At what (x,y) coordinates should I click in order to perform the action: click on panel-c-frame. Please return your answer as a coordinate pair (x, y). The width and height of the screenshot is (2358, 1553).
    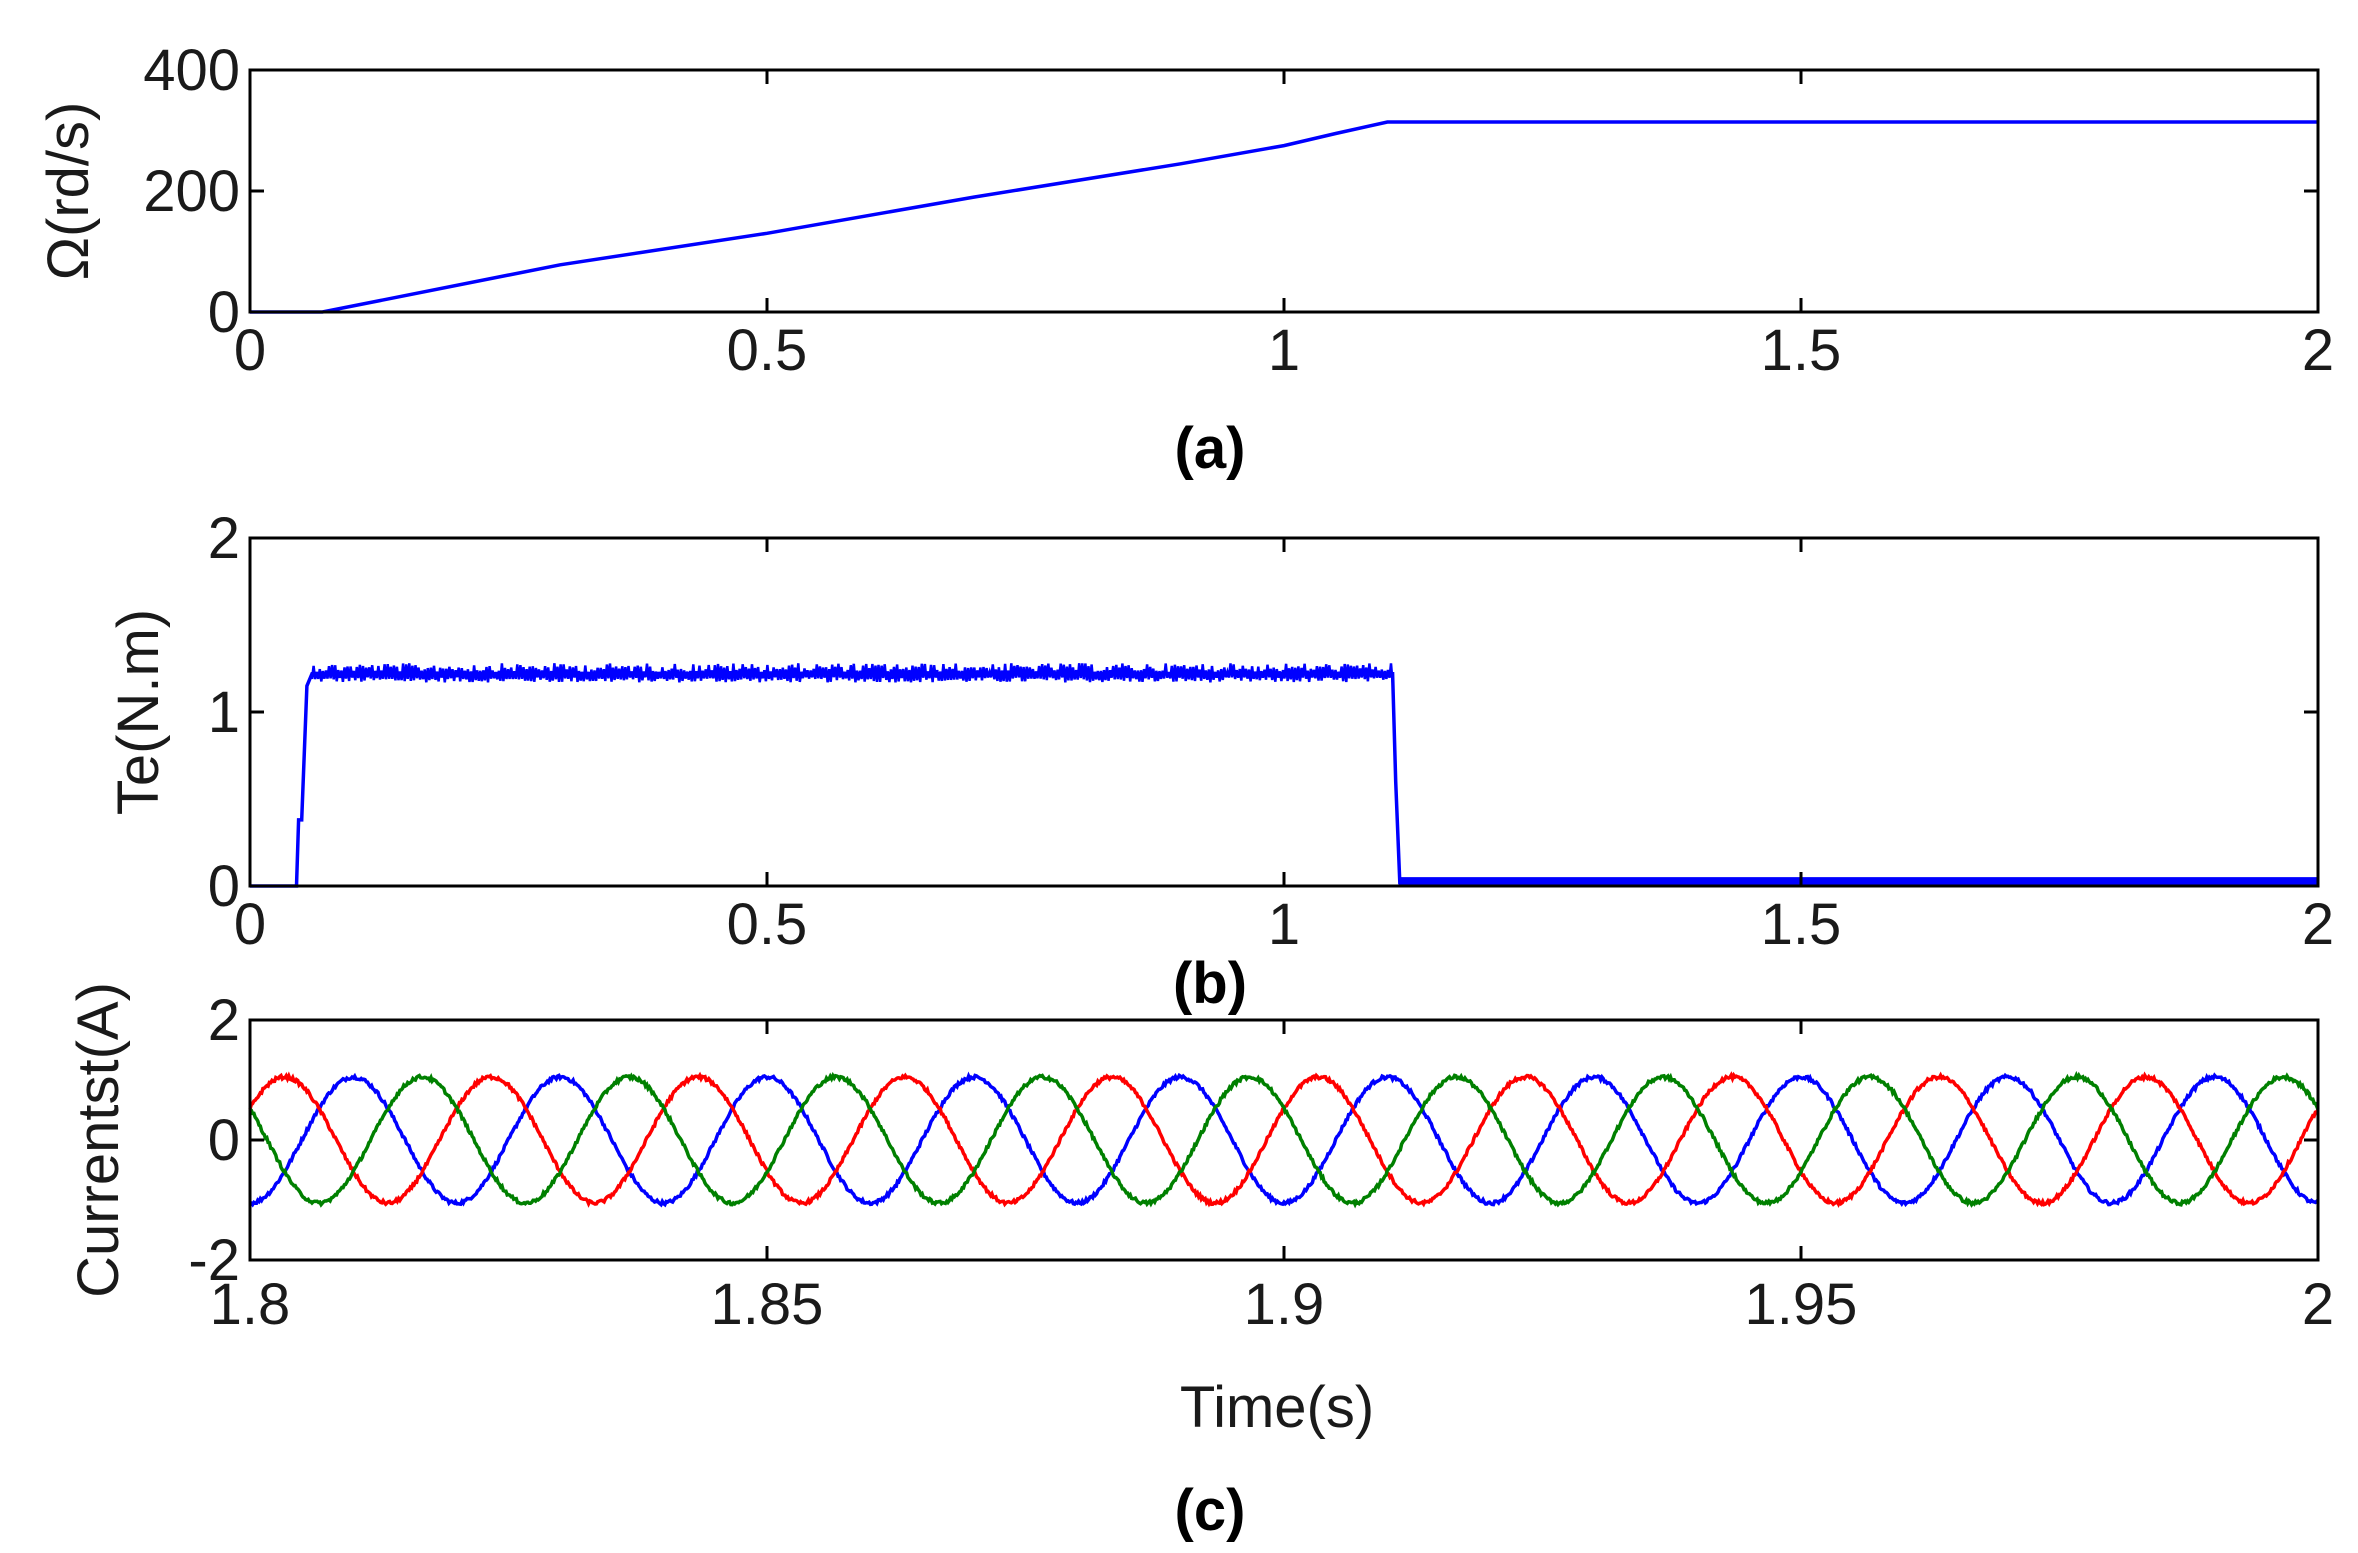
    Looking at the image, I should click on (1284, 1140).